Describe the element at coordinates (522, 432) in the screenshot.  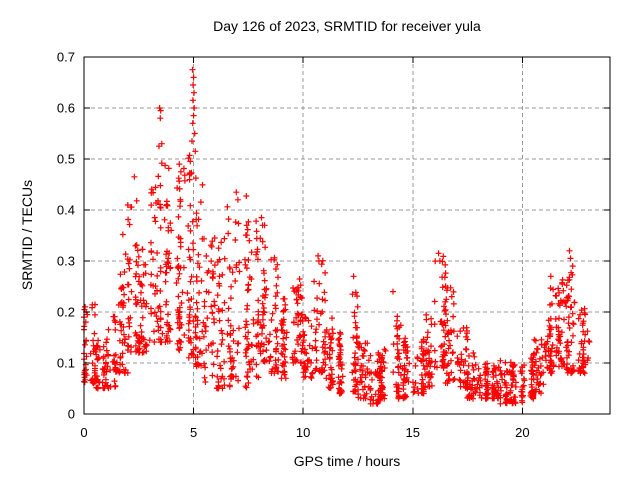
I see `x-tick-label: 20` at that location.